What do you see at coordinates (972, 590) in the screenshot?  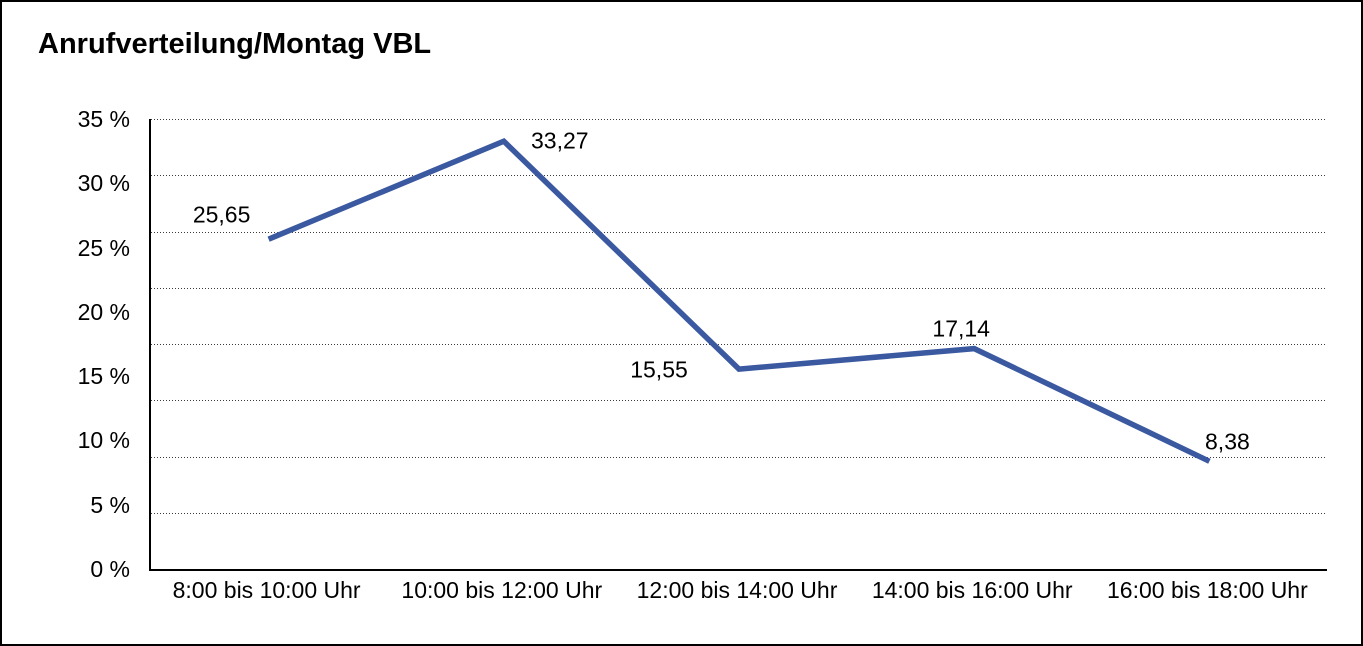 I see `x-axis-category-label: 14:00 bis 16:00 Uhr` at bounding box center [972, 590].